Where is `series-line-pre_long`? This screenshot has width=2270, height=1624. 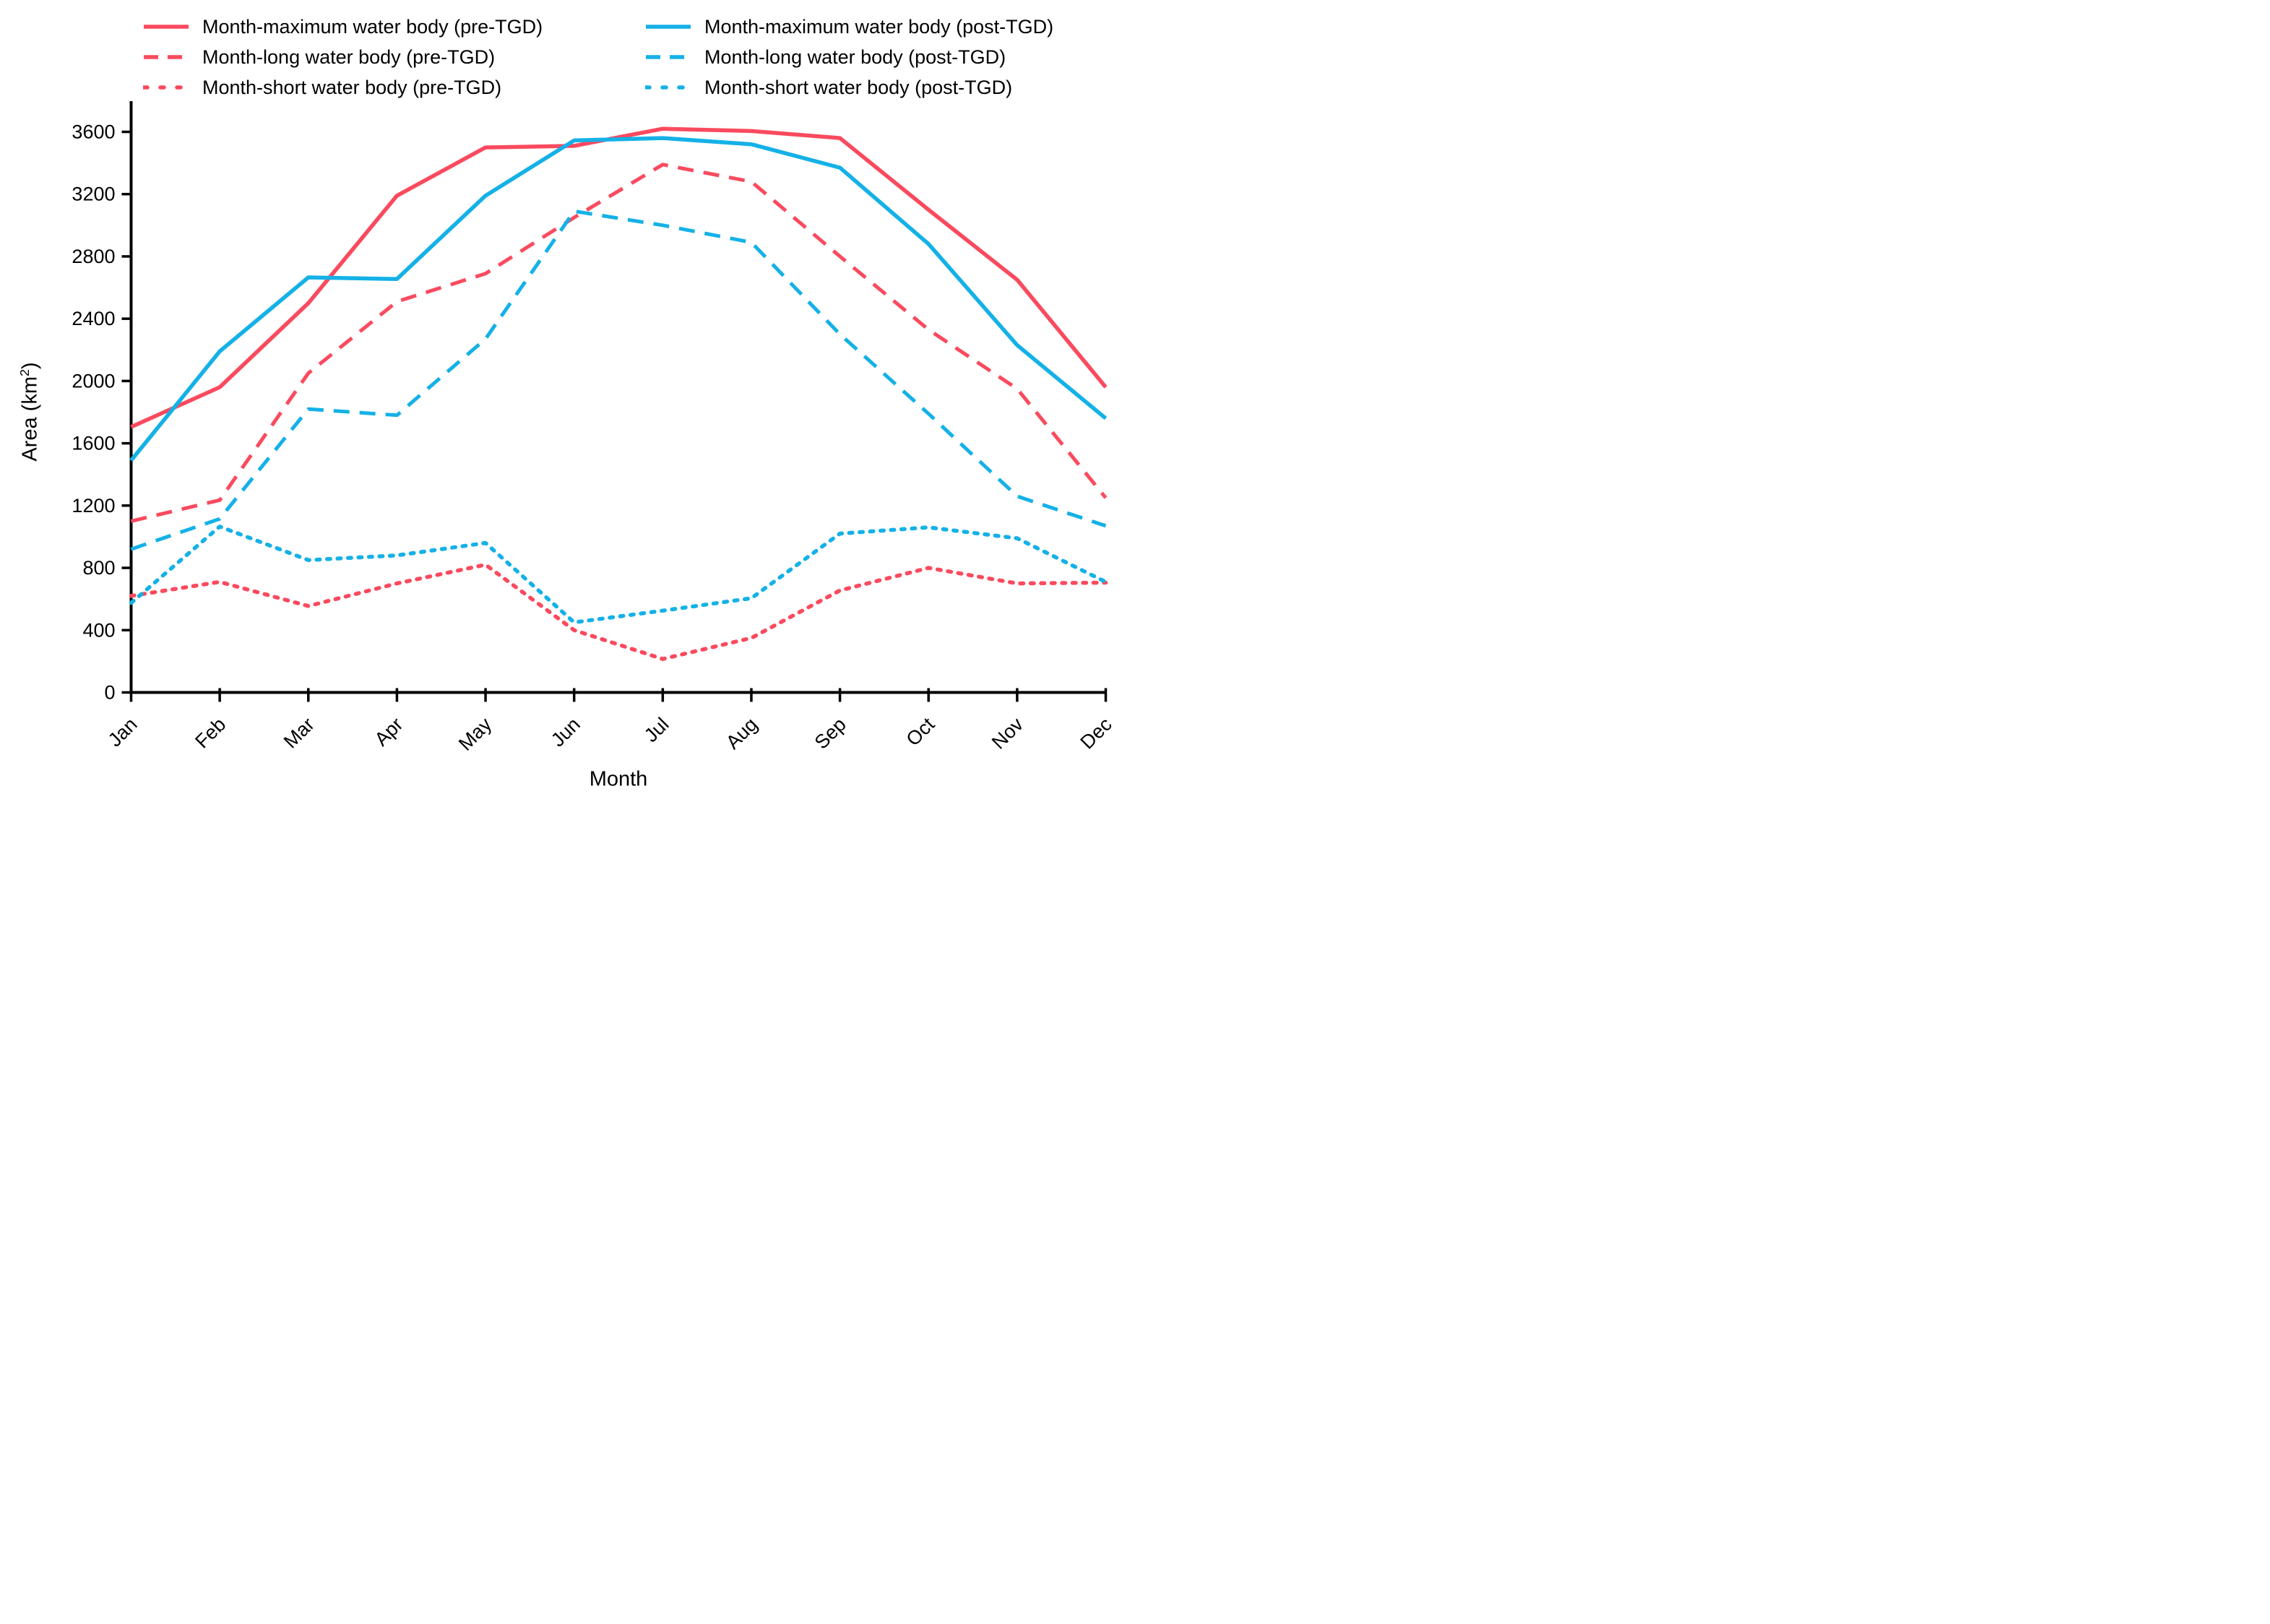
series-line-pre_long is located at coordinates (619, 343).